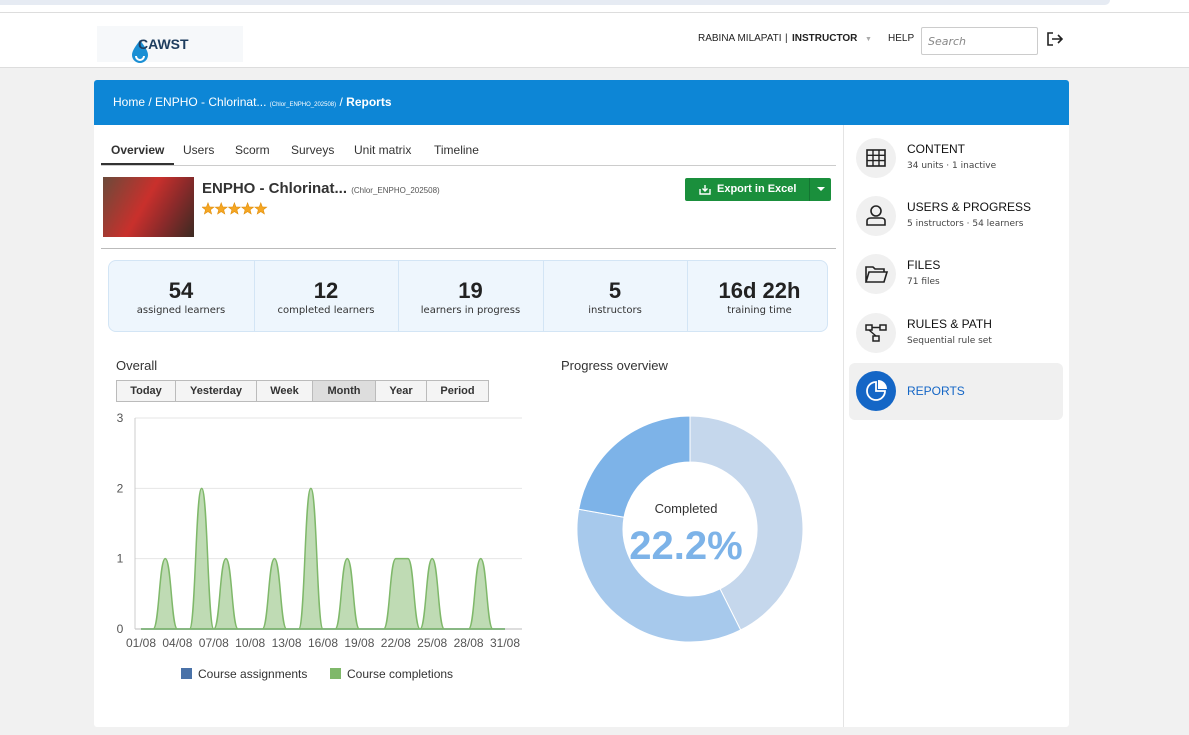 The image size is (1189, 735). I want to click on sidebar-subtitle: 71 files, so click(923, 282).